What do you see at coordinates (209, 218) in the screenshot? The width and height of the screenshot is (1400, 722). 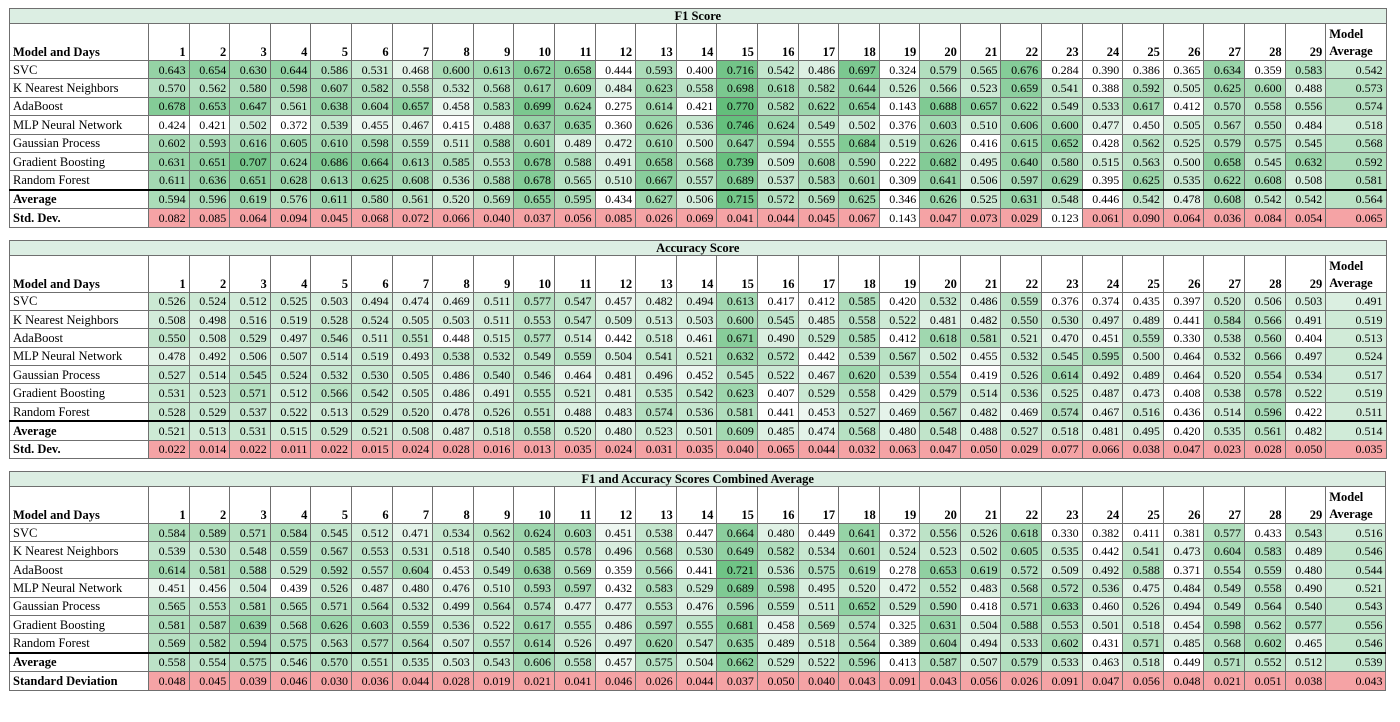 I see `value-cell: 0.085` at bounding box center [209, 218].